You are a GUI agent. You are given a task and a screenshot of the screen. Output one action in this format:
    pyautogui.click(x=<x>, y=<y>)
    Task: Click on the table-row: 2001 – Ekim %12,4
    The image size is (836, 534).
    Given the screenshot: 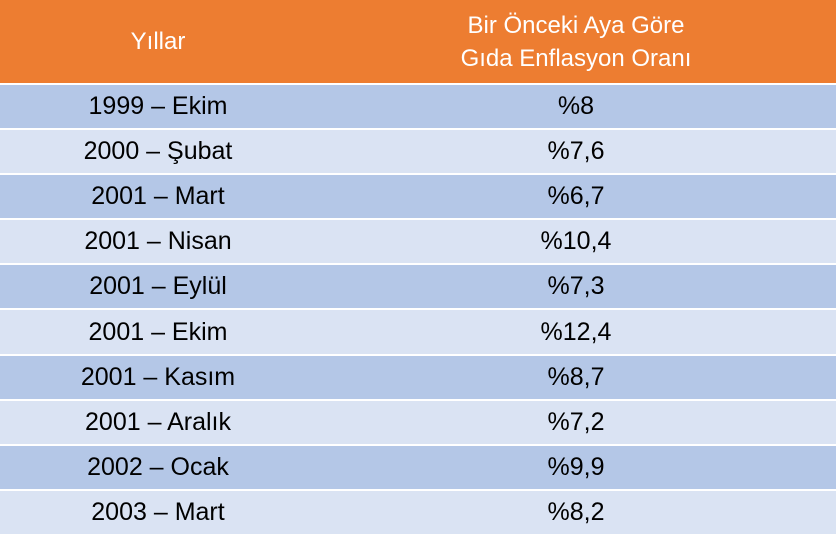 What is the action you would take?
    pyautogui.click(x=418, y=332)
    